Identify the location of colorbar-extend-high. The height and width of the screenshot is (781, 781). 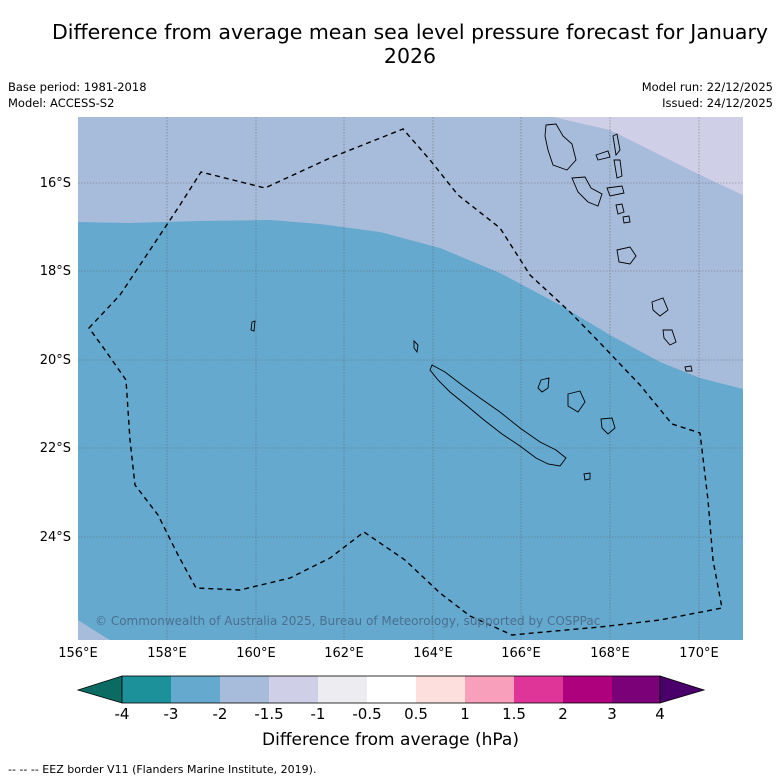
(682, 689).